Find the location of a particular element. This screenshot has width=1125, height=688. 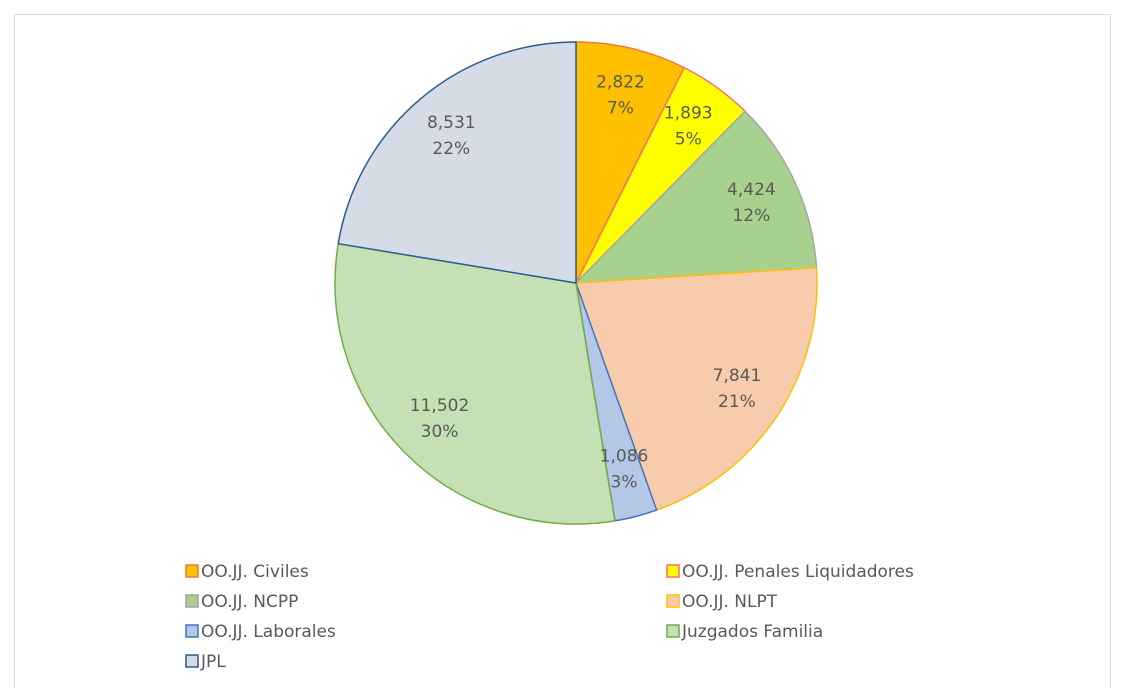

legend-label: OO.JJ. Civiles is located at coordinates (255, 572).